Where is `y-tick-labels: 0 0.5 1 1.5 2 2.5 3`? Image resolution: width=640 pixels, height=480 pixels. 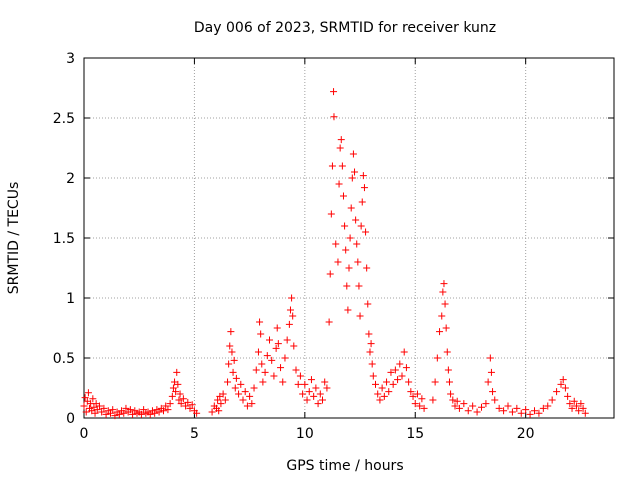 y-tick-labels: 0 0.5 1 1.5 2 2.5 3 is located at coordinates (64, 239).